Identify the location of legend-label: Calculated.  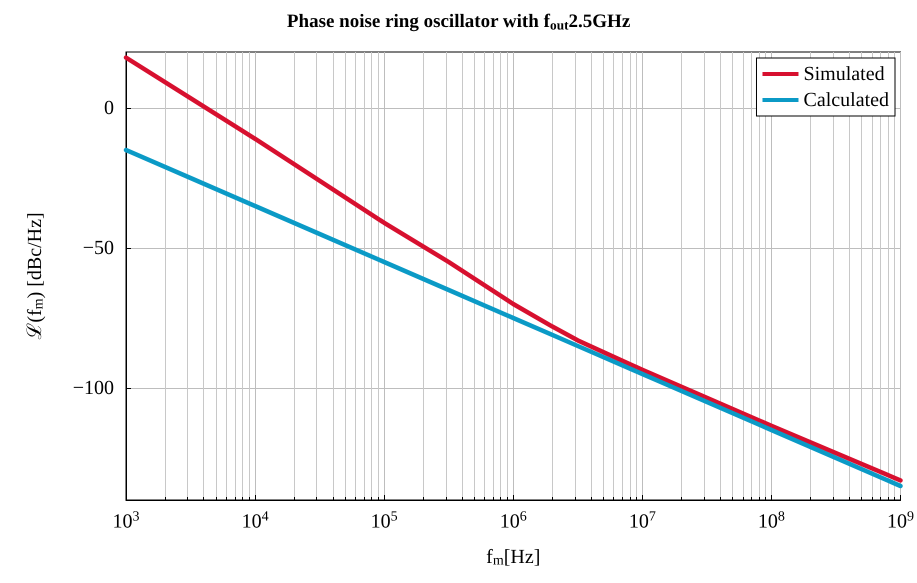
(846, 100).